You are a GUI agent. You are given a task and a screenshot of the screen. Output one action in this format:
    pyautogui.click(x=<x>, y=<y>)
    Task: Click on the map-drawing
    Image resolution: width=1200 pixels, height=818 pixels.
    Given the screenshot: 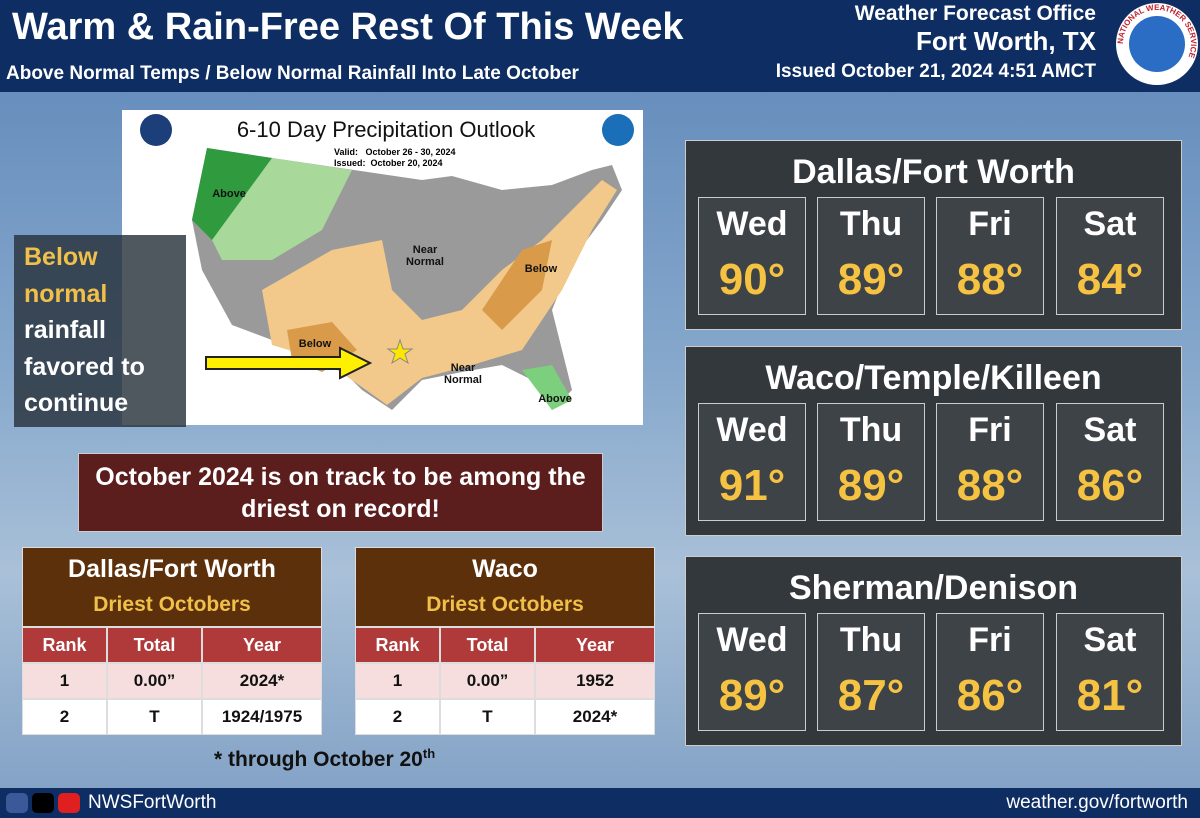 What is the action you would take?
    pyautogui.click(x=387, y=262)
    